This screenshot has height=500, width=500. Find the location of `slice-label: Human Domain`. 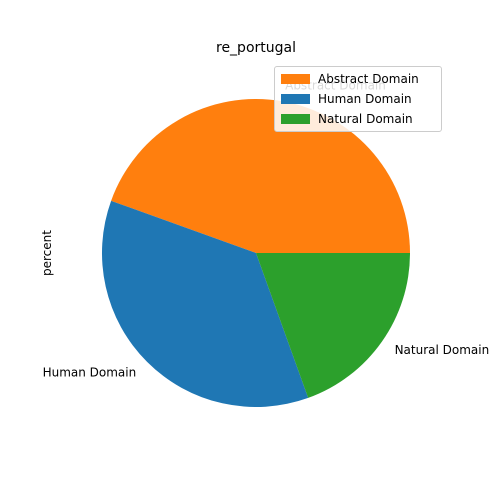

slice-label: Human Domain is located at coordinates (90, 372).